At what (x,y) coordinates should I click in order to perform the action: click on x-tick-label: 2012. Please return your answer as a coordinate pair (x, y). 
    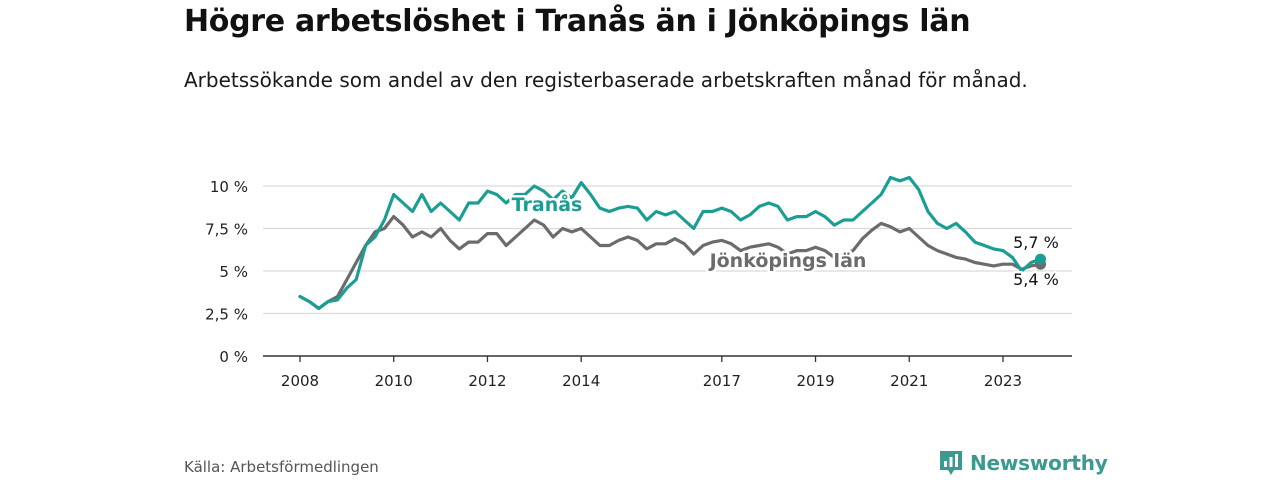
    Looking at the image, I should click on (487, 381).